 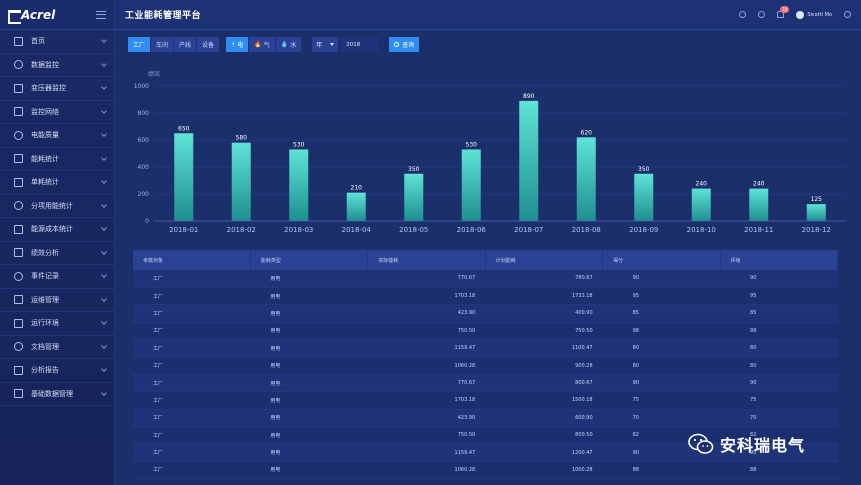 I want to click on sidebar-item-label: 监控网络, so click(x=45, y=111).